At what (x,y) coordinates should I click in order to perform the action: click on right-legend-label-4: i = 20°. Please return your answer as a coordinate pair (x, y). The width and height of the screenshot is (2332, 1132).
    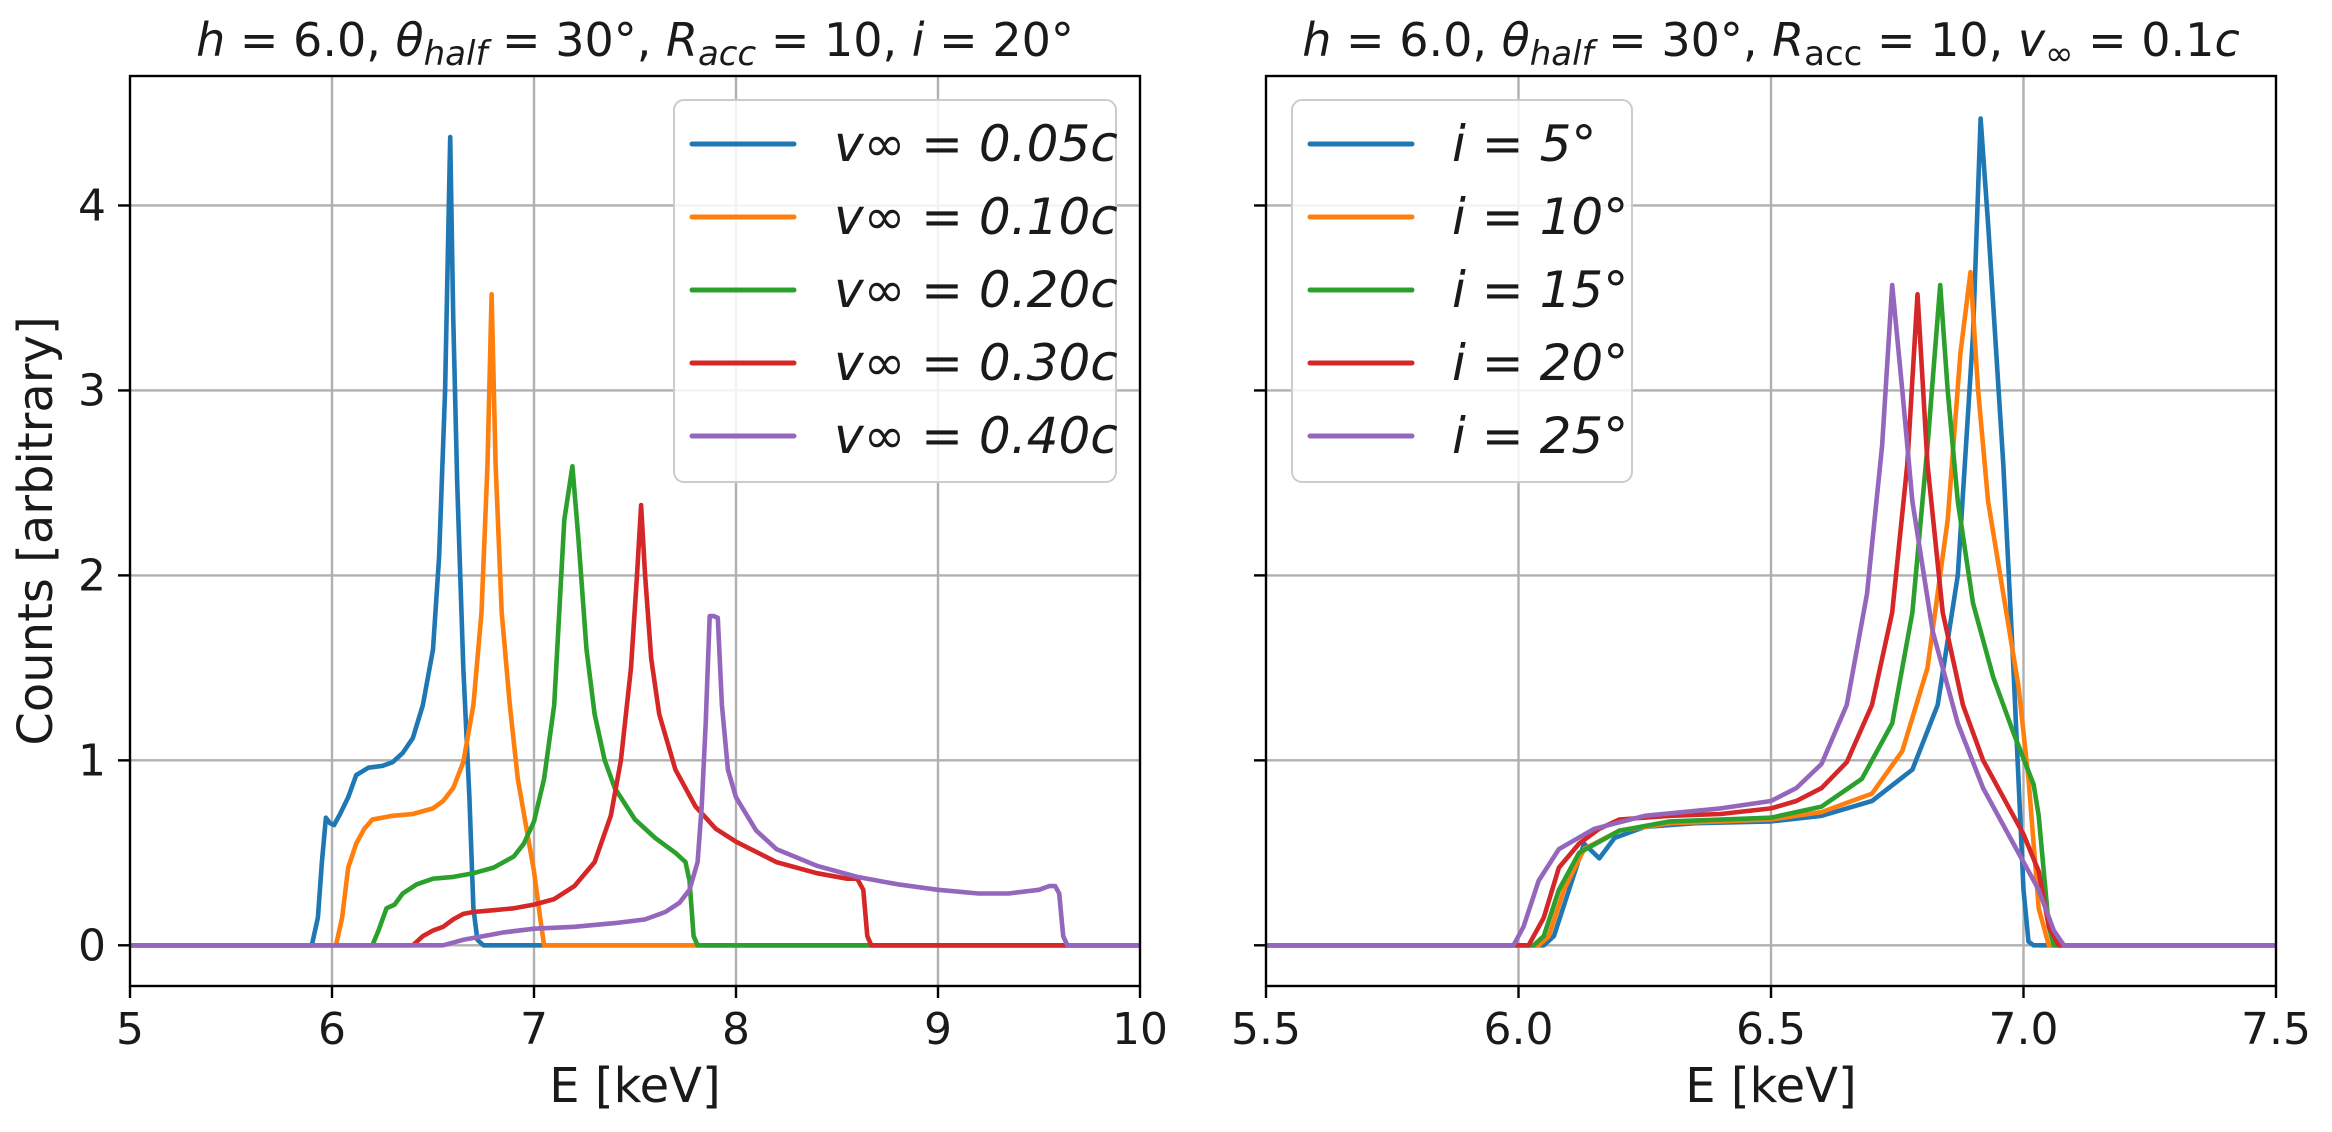
    Looking at the image, I should click on (1540, 363).